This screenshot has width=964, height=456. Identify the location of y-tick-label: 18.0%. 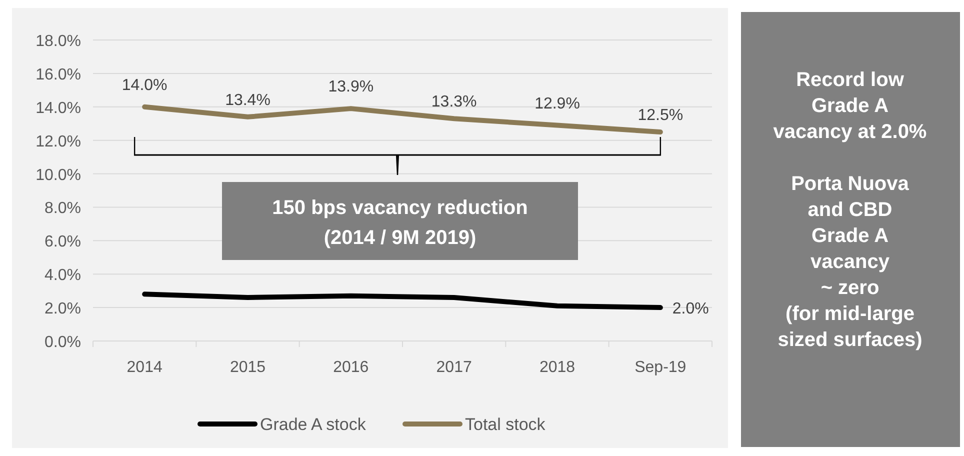
(58, 41).